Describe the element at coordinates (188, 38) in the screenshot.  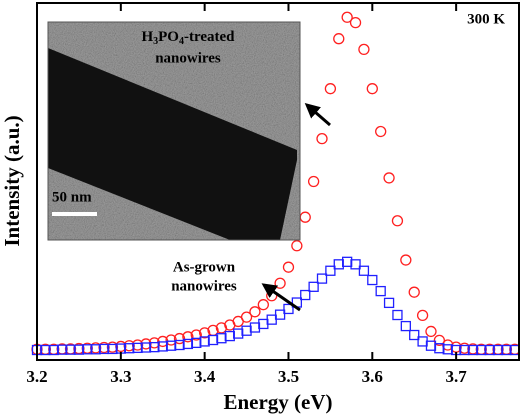
I see `inset-label: H3PO4-treated` at that location.